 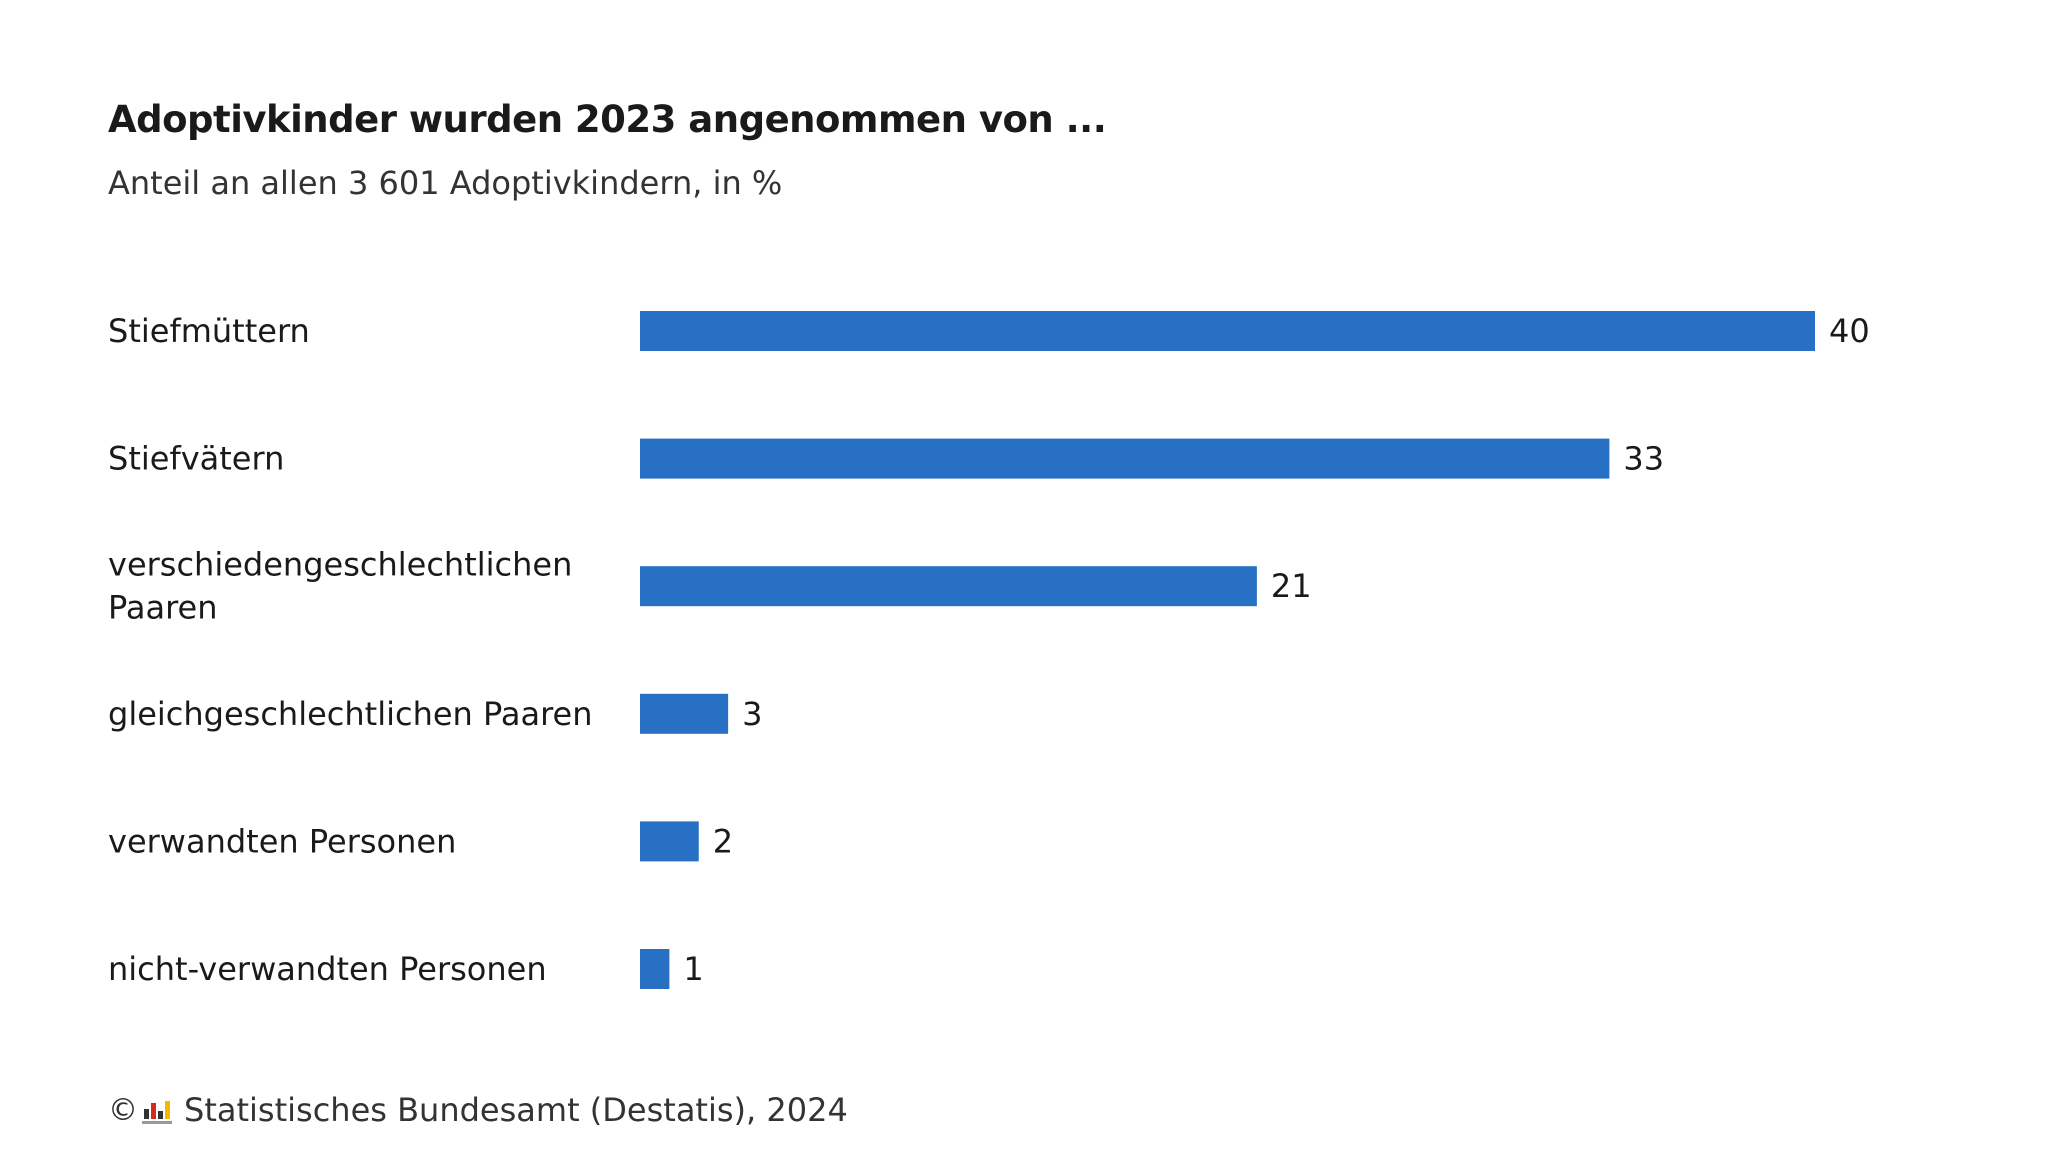 I want to click on value-label: 21, so click(x=1291, y=586).